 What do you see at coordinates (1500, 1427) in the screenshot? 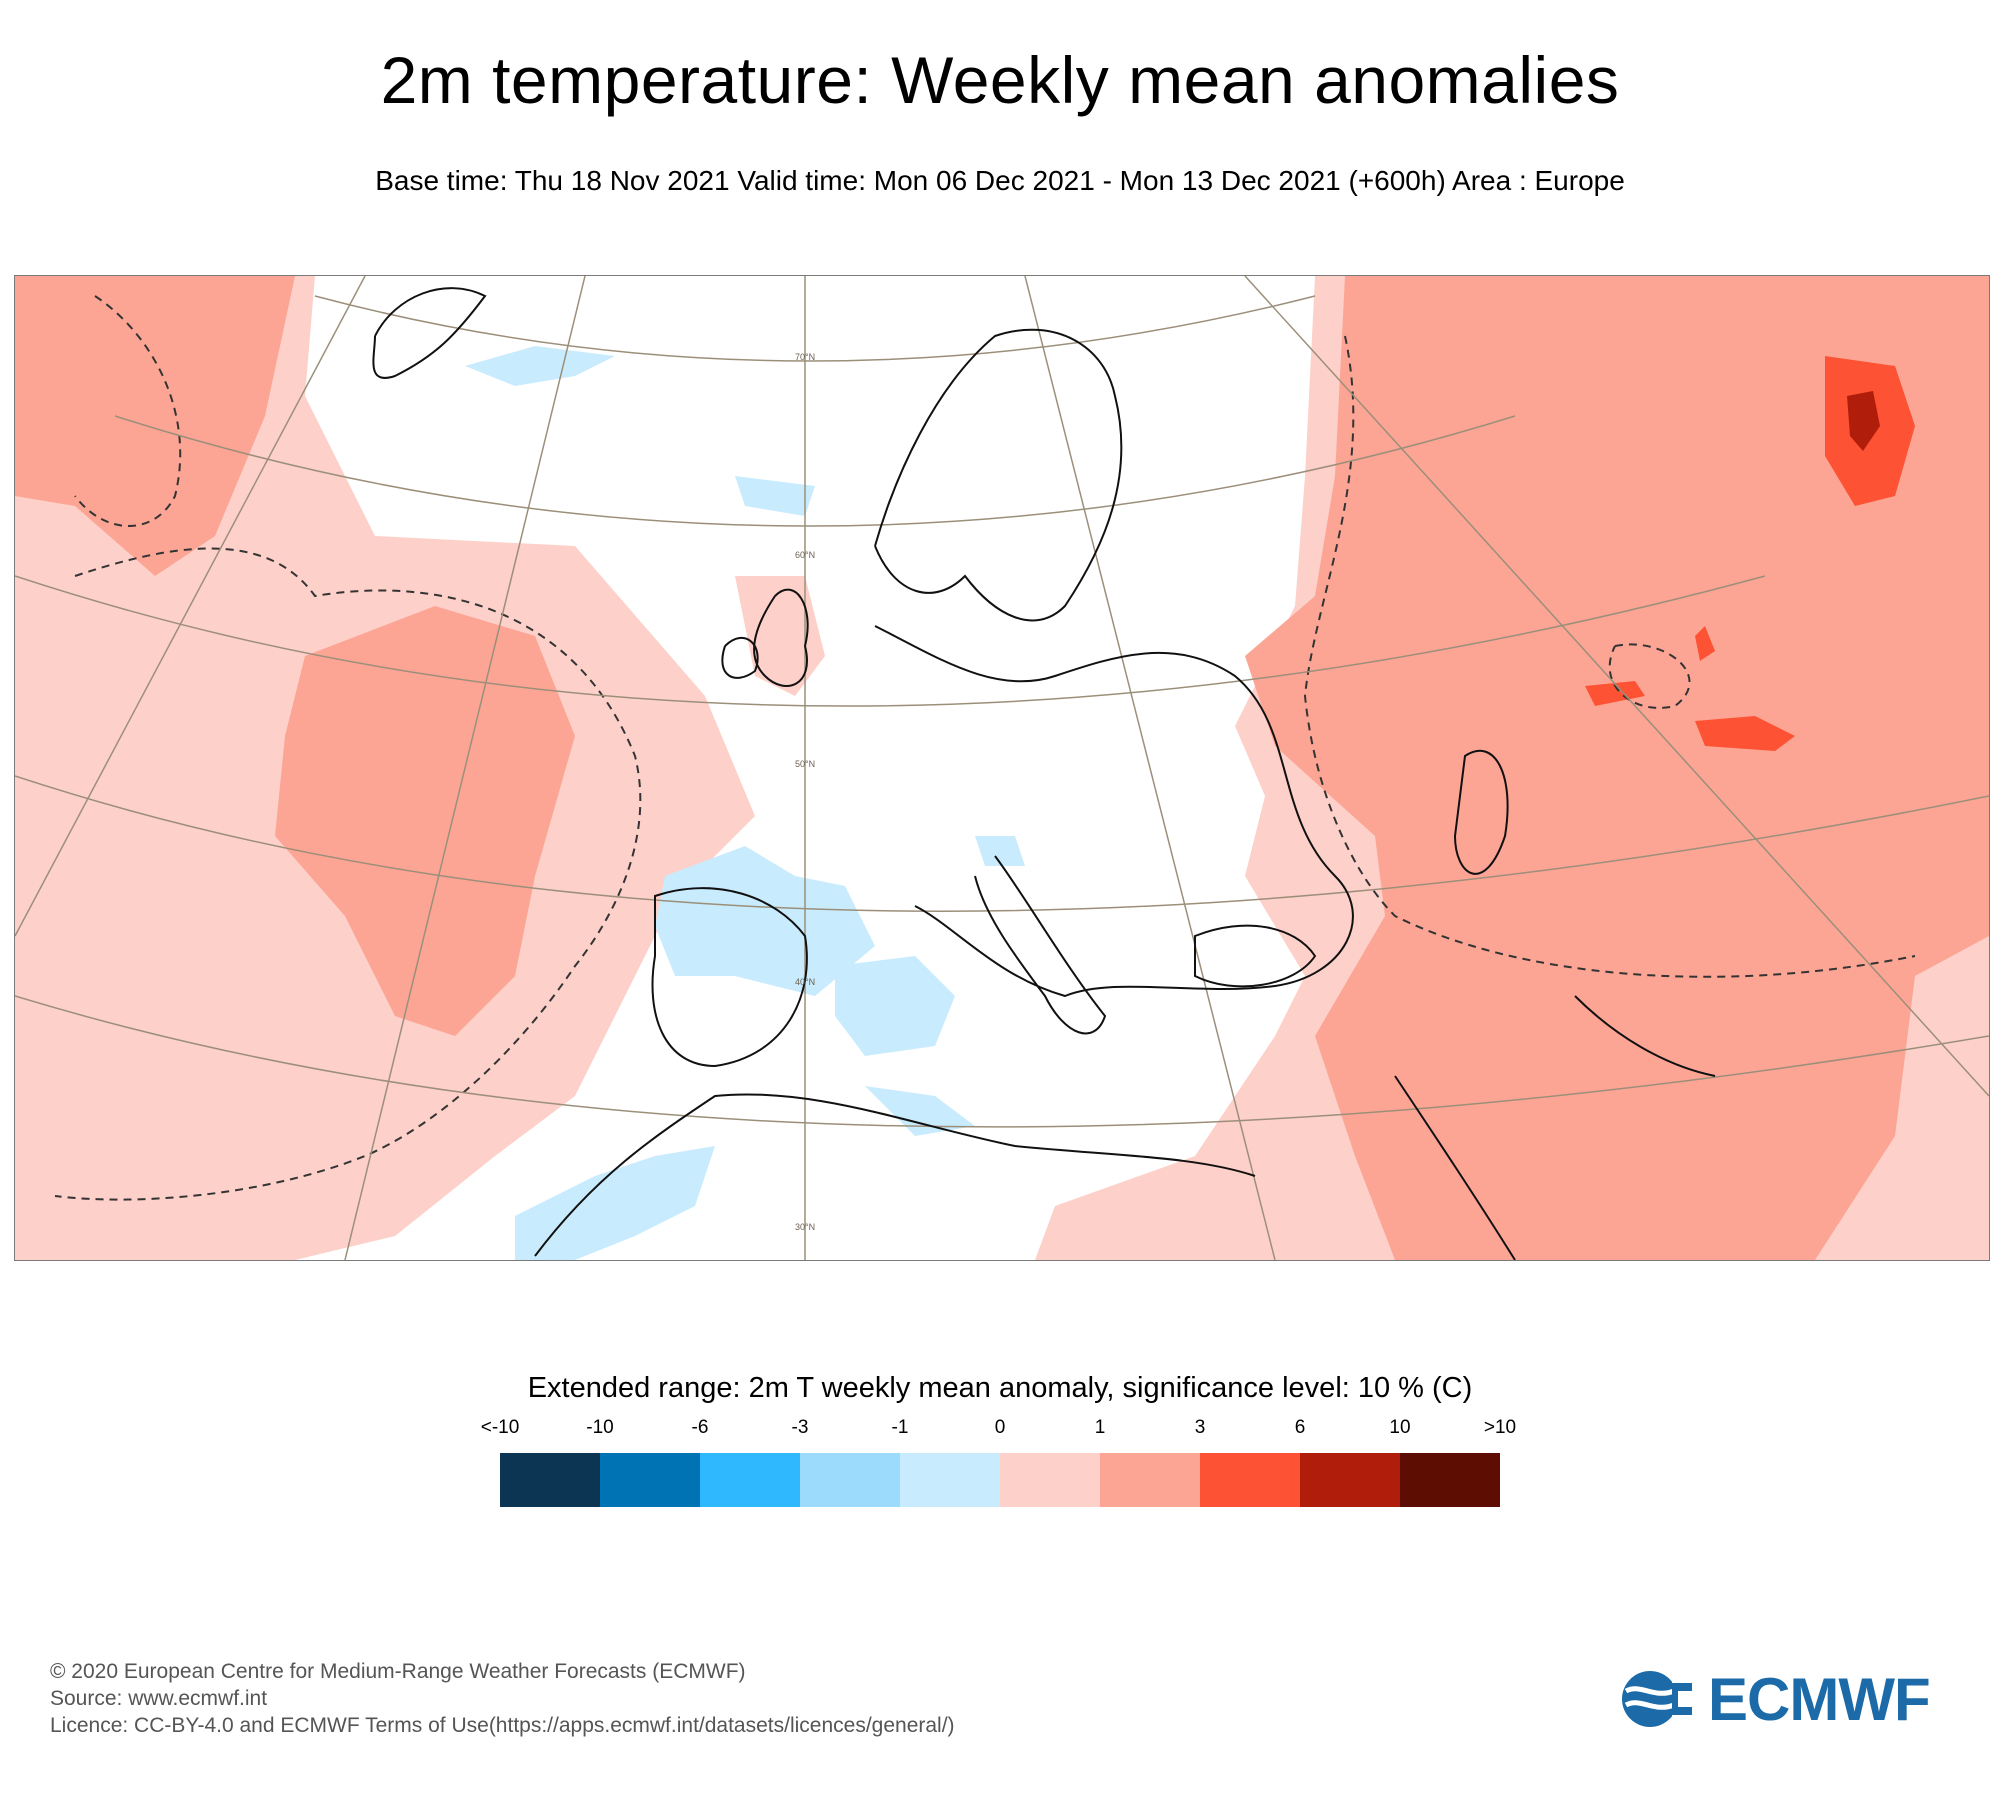
I see `legend-tick: >10` at bounding box center [1500, 1427].